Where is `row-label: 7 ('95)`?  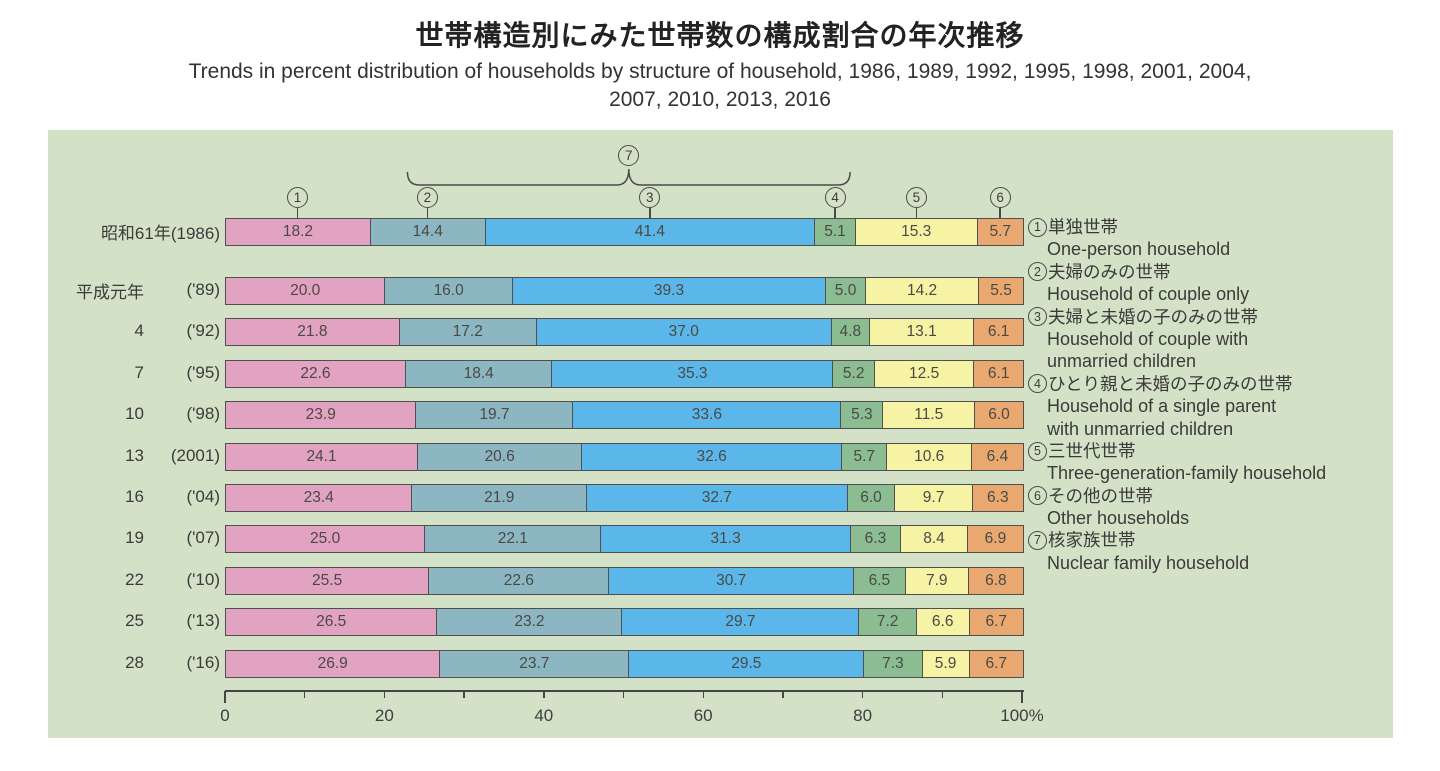 row-label: 7 ('95) is located at coordinates (137, 373).